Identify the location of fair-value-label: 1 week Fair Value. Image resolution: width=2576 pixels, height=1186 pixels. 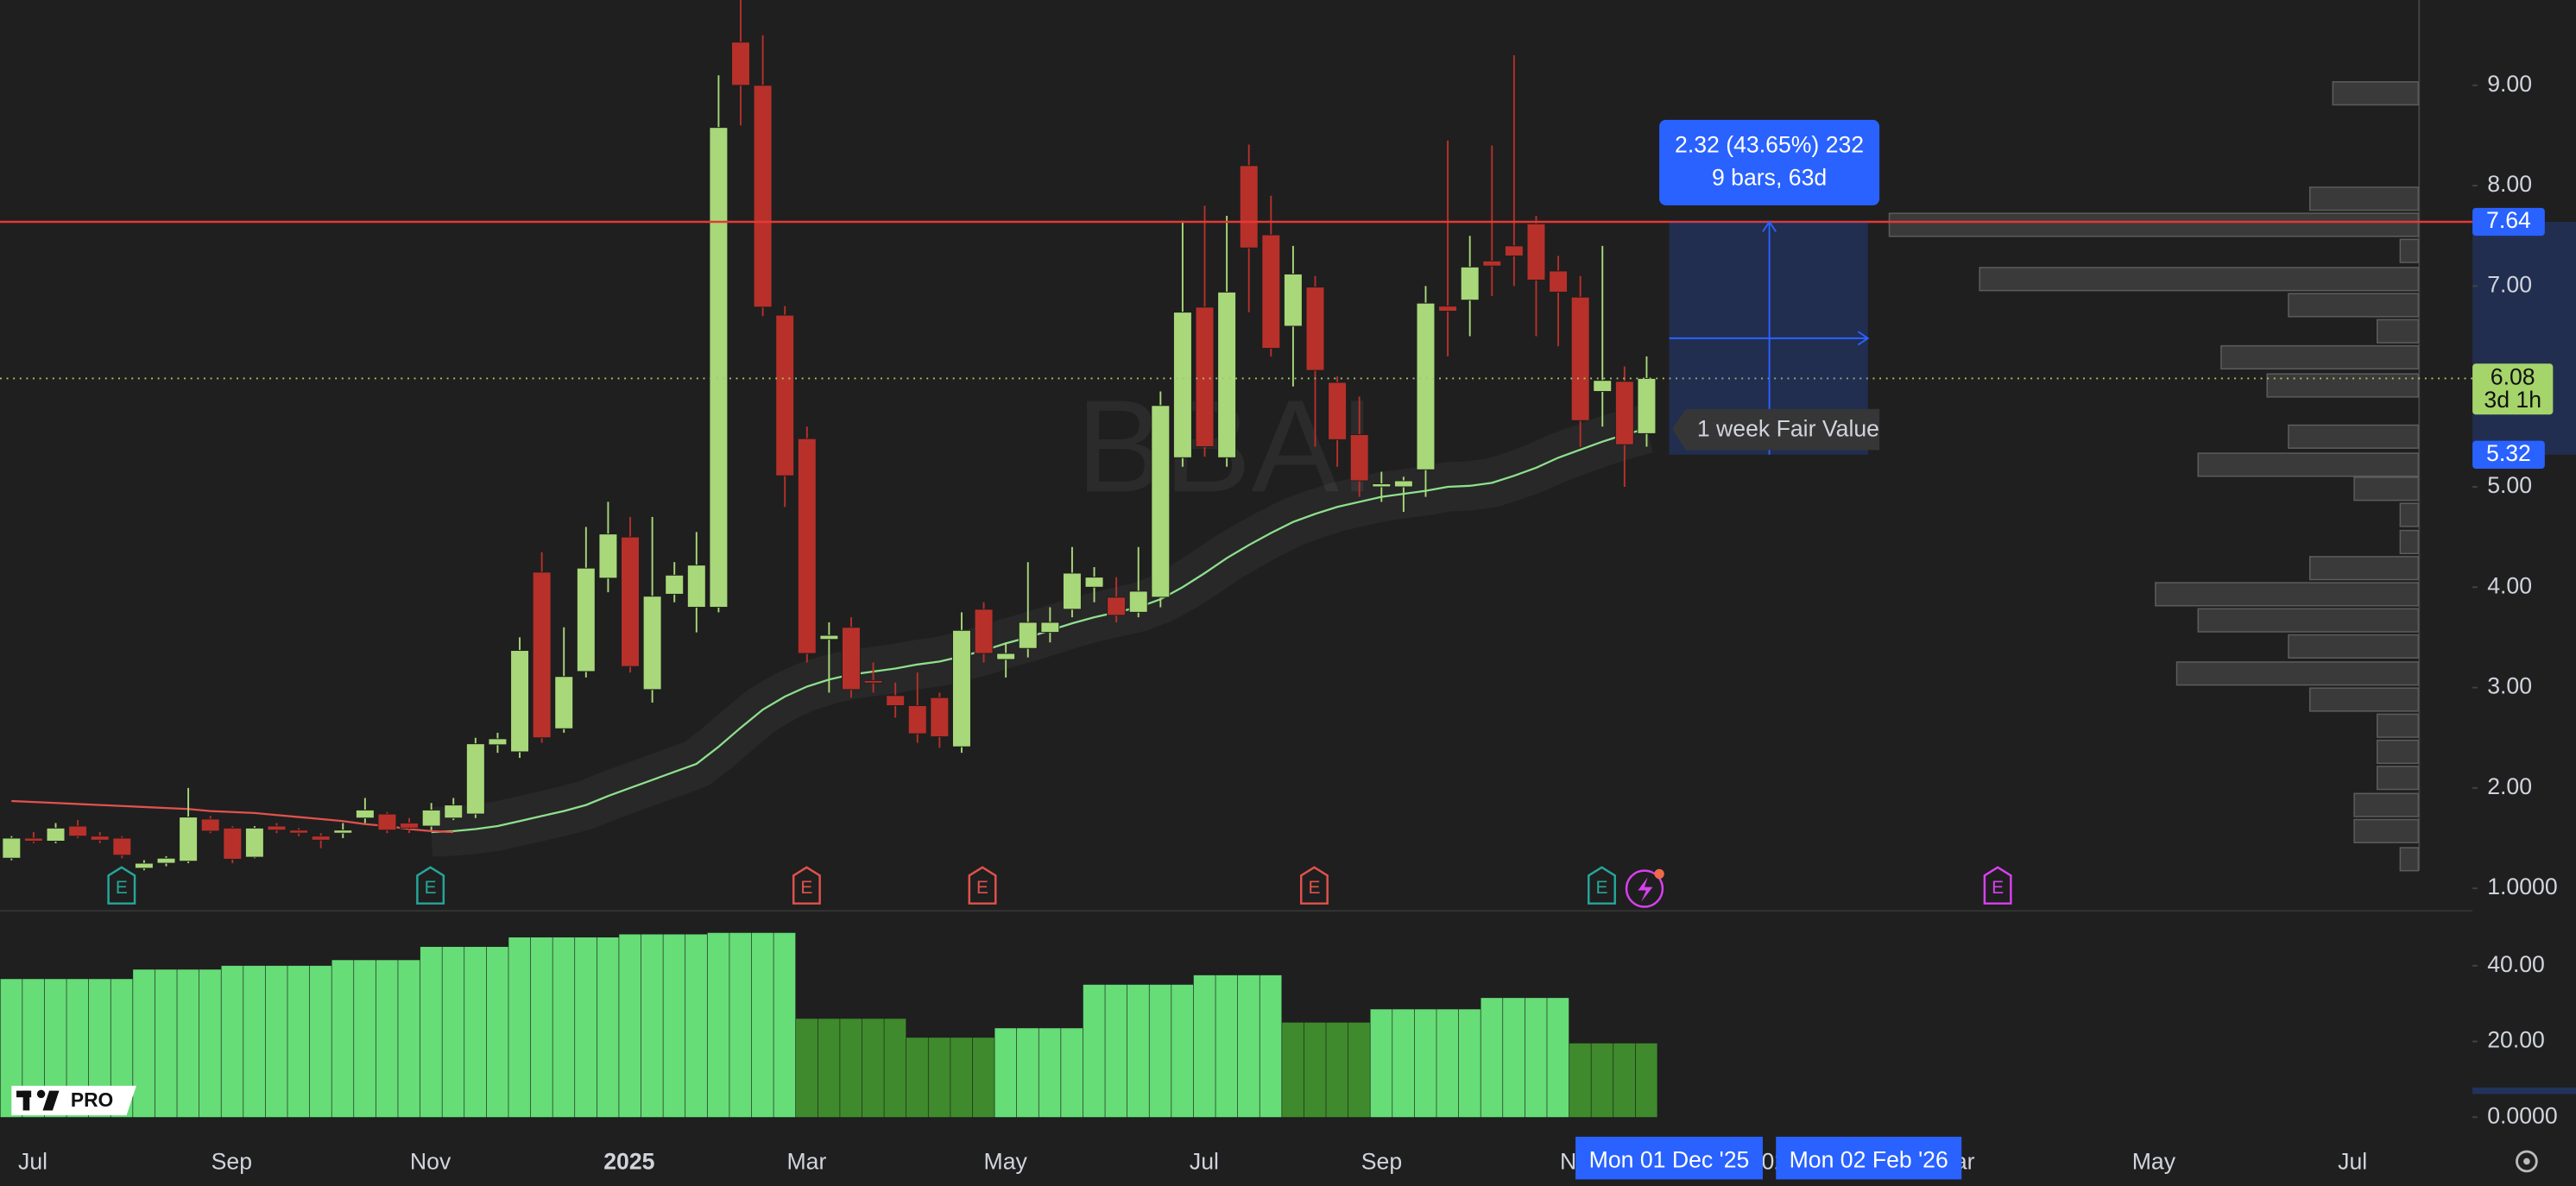
(1788, 429).